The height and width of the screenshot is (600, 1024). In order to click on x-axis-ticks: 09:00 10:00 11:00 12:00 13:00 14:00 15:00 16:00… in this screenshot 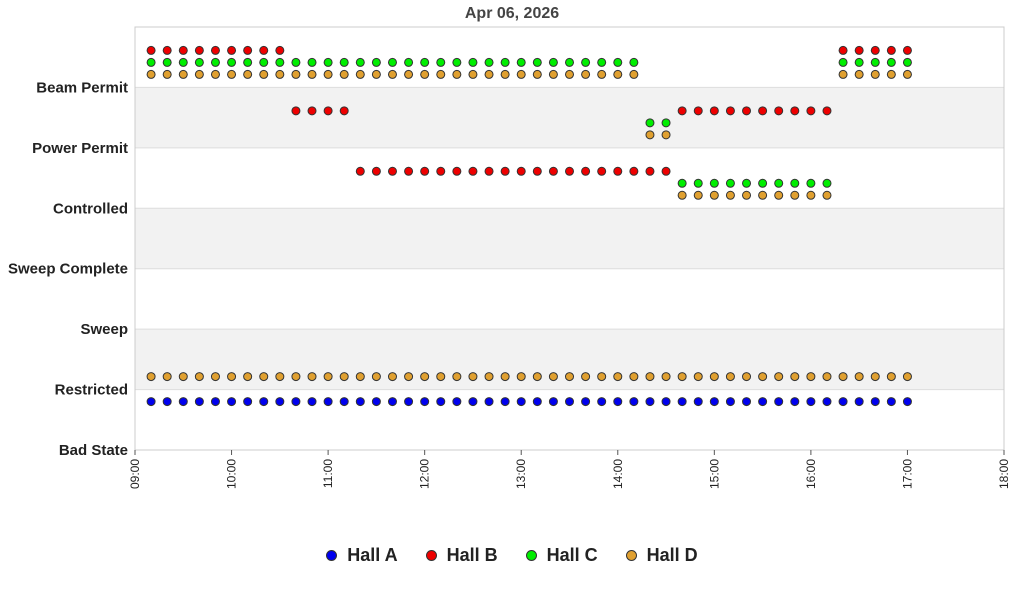, I will do `click(569, 469)`.